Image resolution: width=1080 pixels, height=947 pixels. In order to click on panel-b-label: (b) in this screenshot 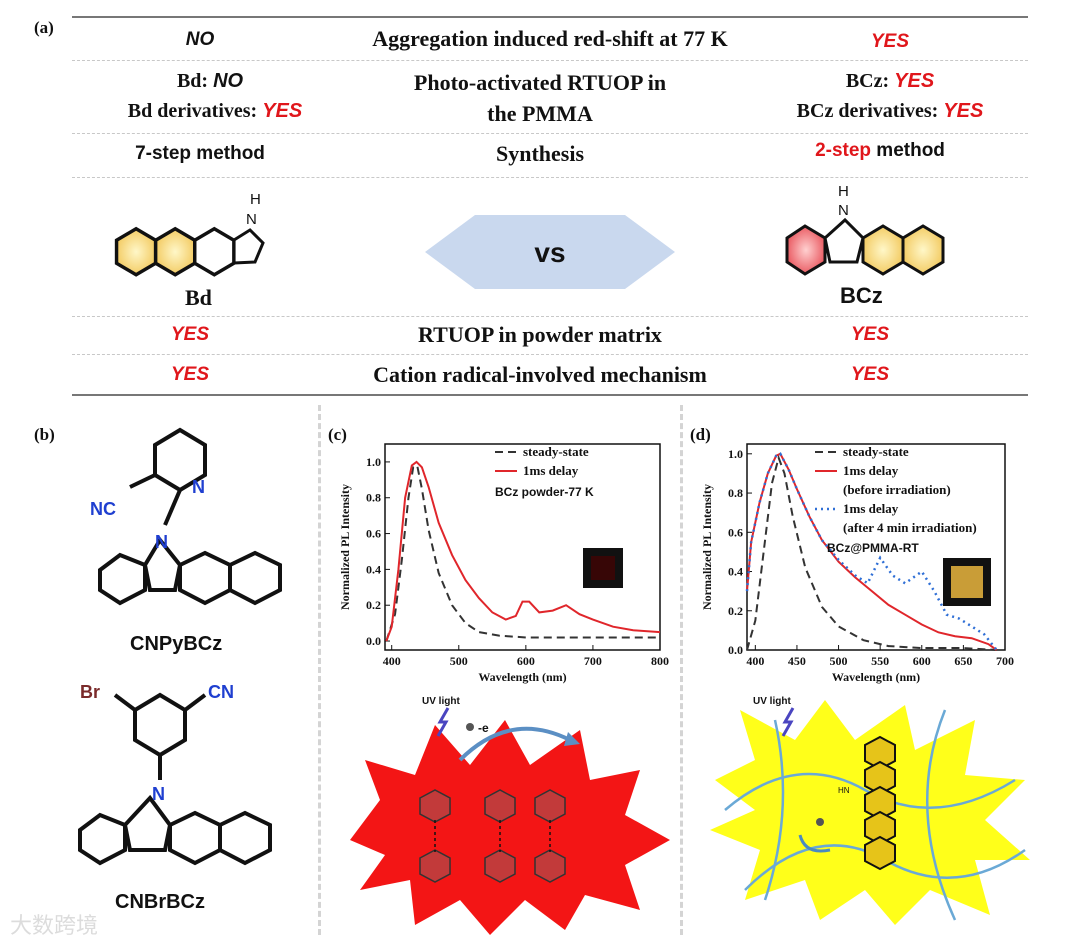, I will do `click(44, 434)`.